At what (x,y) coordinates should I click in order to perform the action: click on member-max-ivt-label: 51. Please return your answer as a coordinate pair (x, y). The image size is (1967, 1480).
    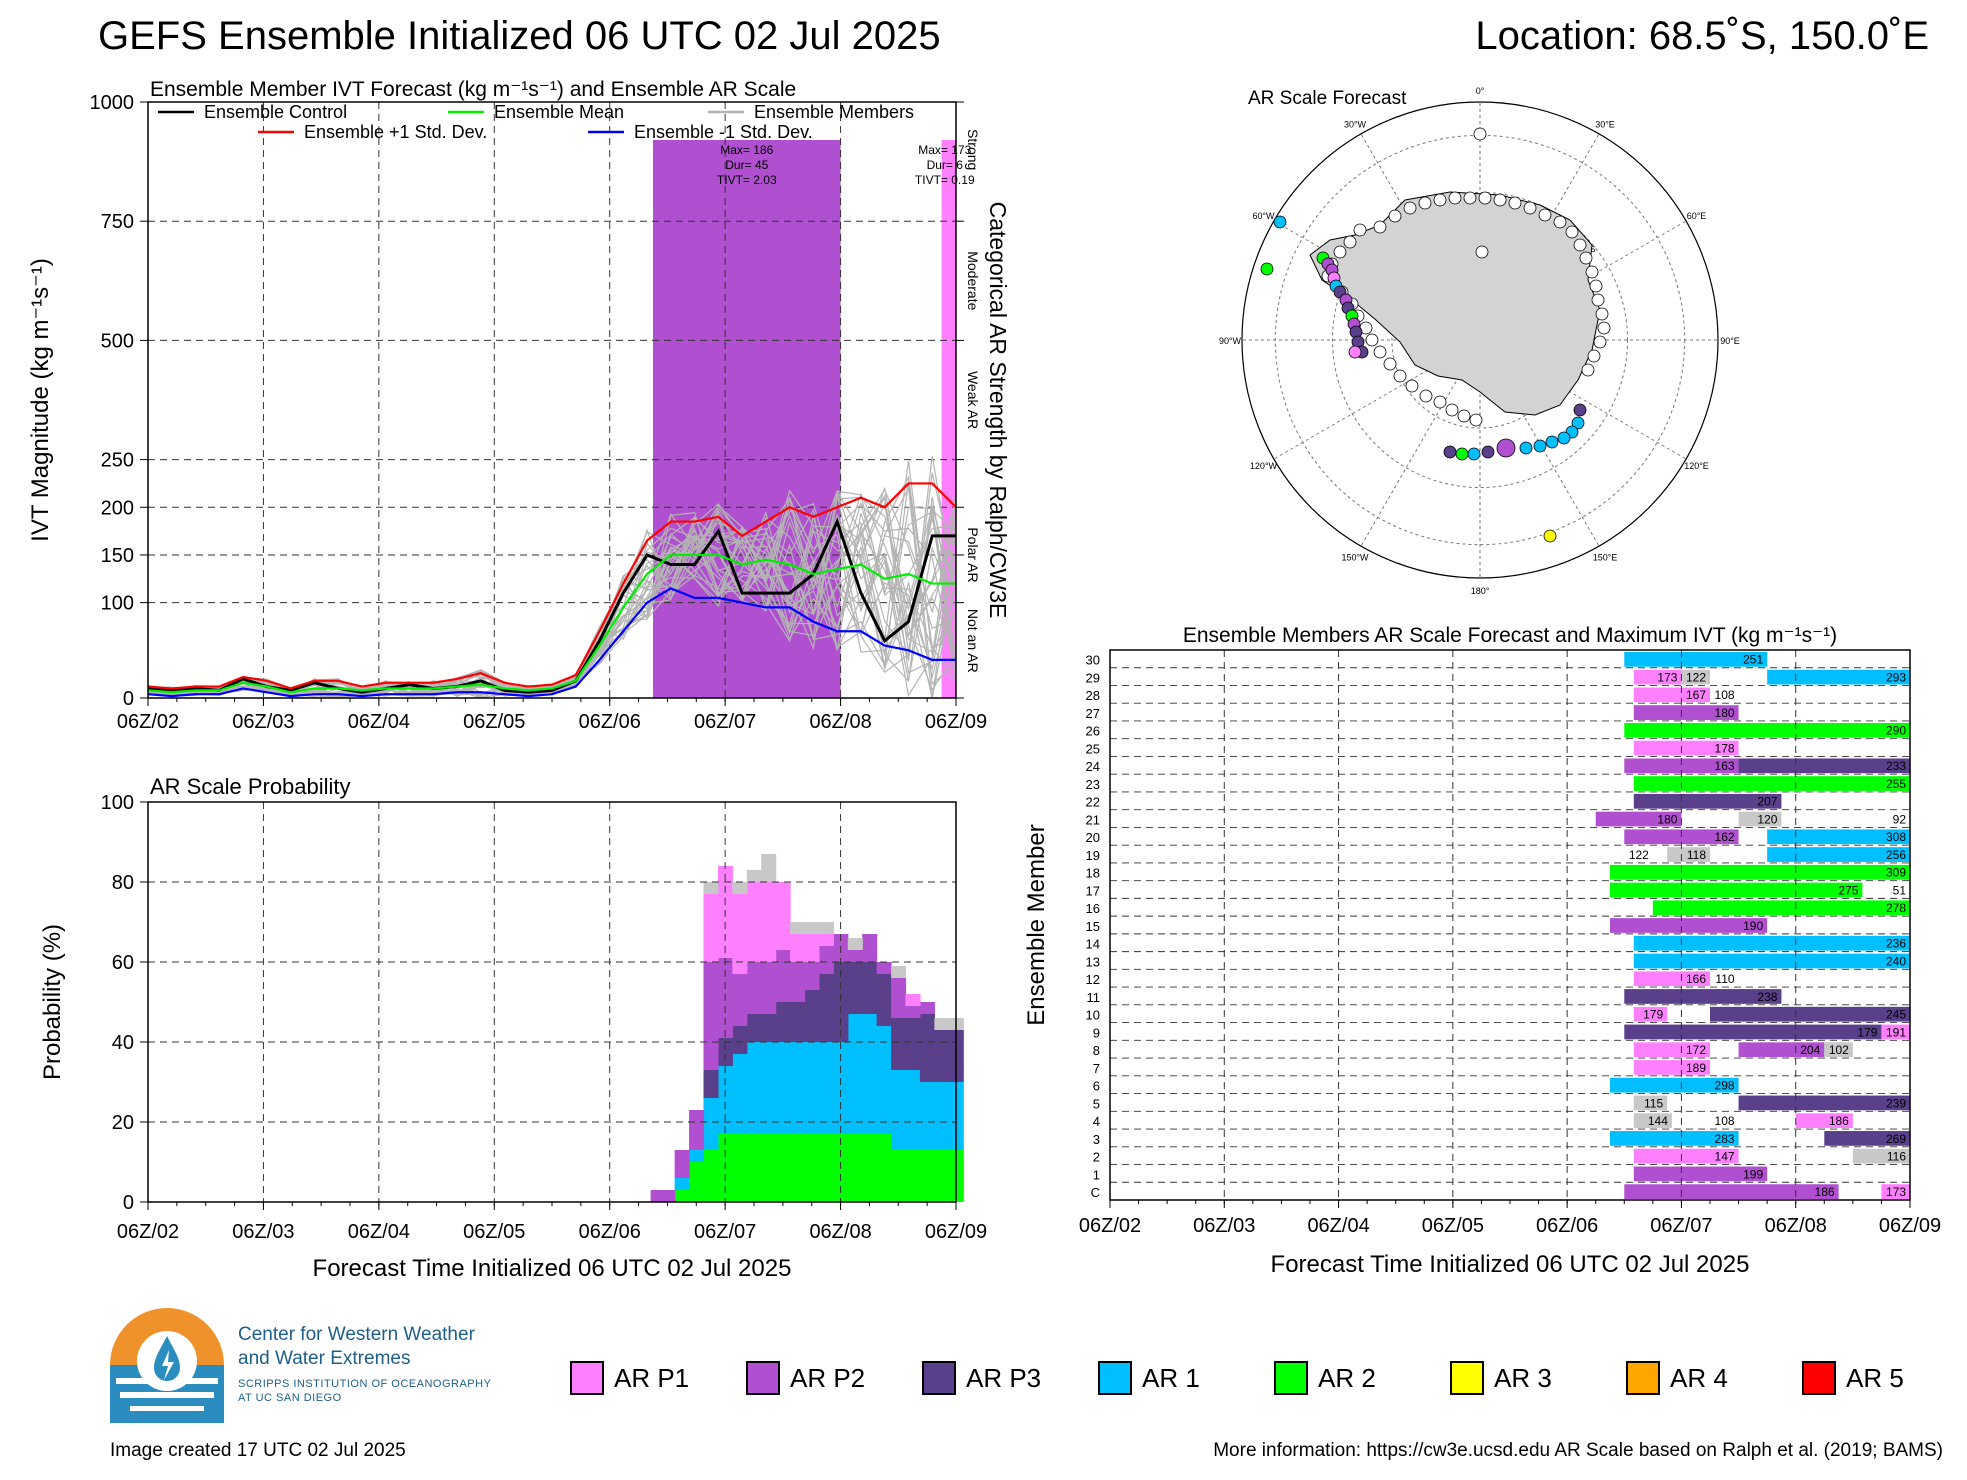
    Looking at the image, I should click on (1900, 890).